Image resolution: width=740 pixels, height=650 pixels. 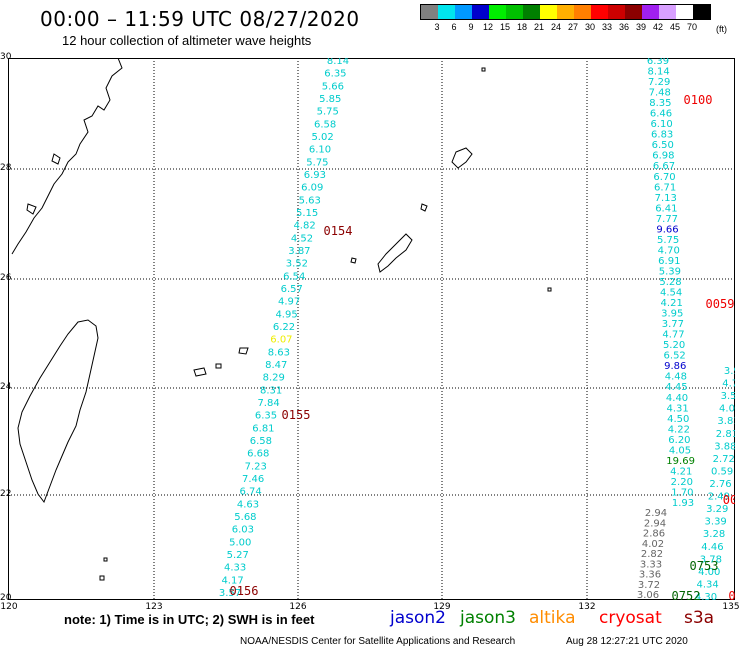 I want to click on lon-label: 126, so click(x=298, y=607).